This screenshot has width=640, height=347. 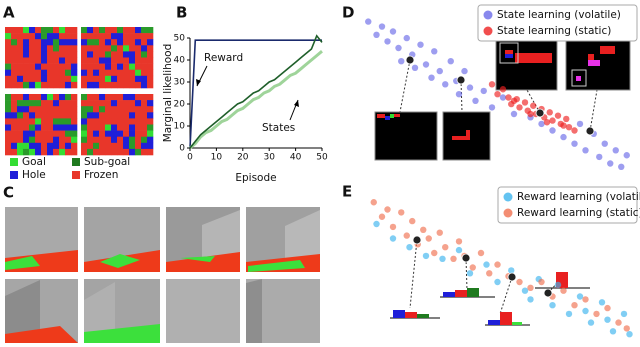 What do you see at coordinates (190, 158) in the screenshot?
I see `x-tick-label: 0` at bounding box center [190, 158].